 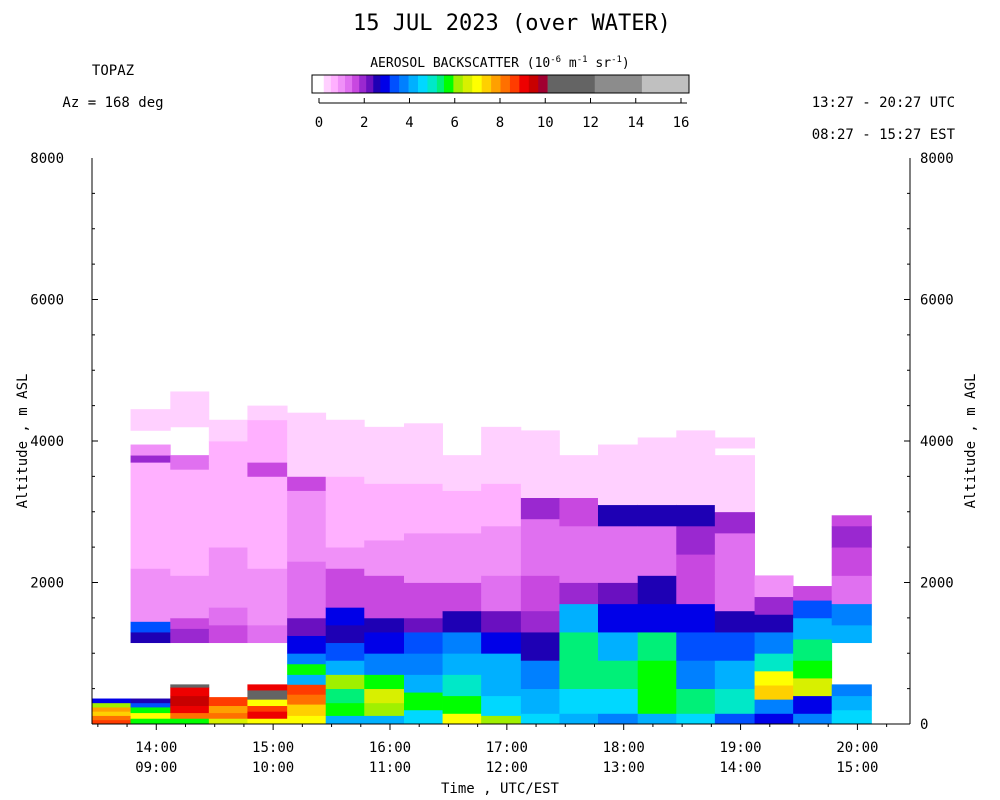 I want to click on x-tick-label-utc: 18:00, so click(x=624, y=748).